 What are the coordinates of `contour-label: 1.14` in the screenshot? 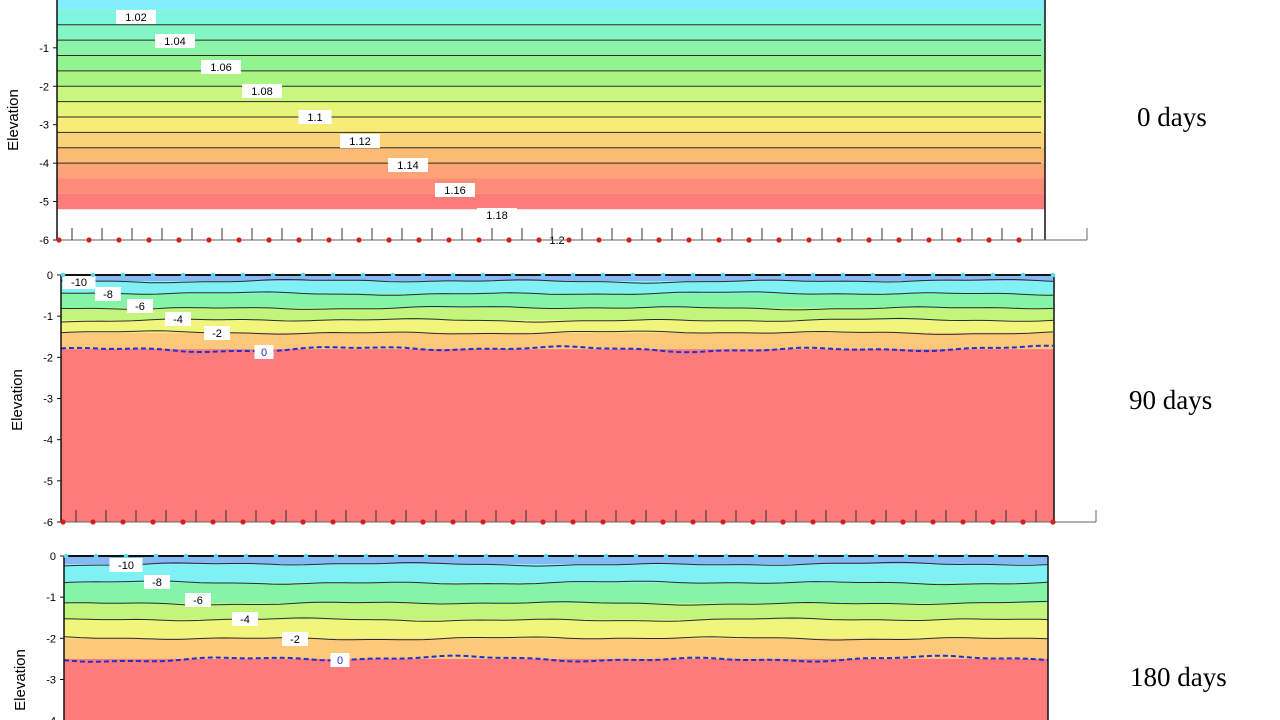 It's located at (407, 166).